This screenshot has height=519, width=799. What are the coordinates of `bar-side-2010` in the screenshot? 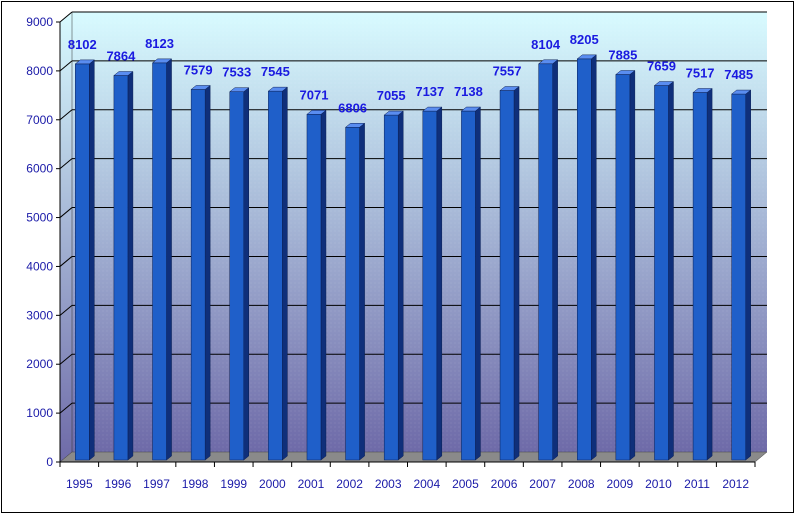 It's located at (671, 271).